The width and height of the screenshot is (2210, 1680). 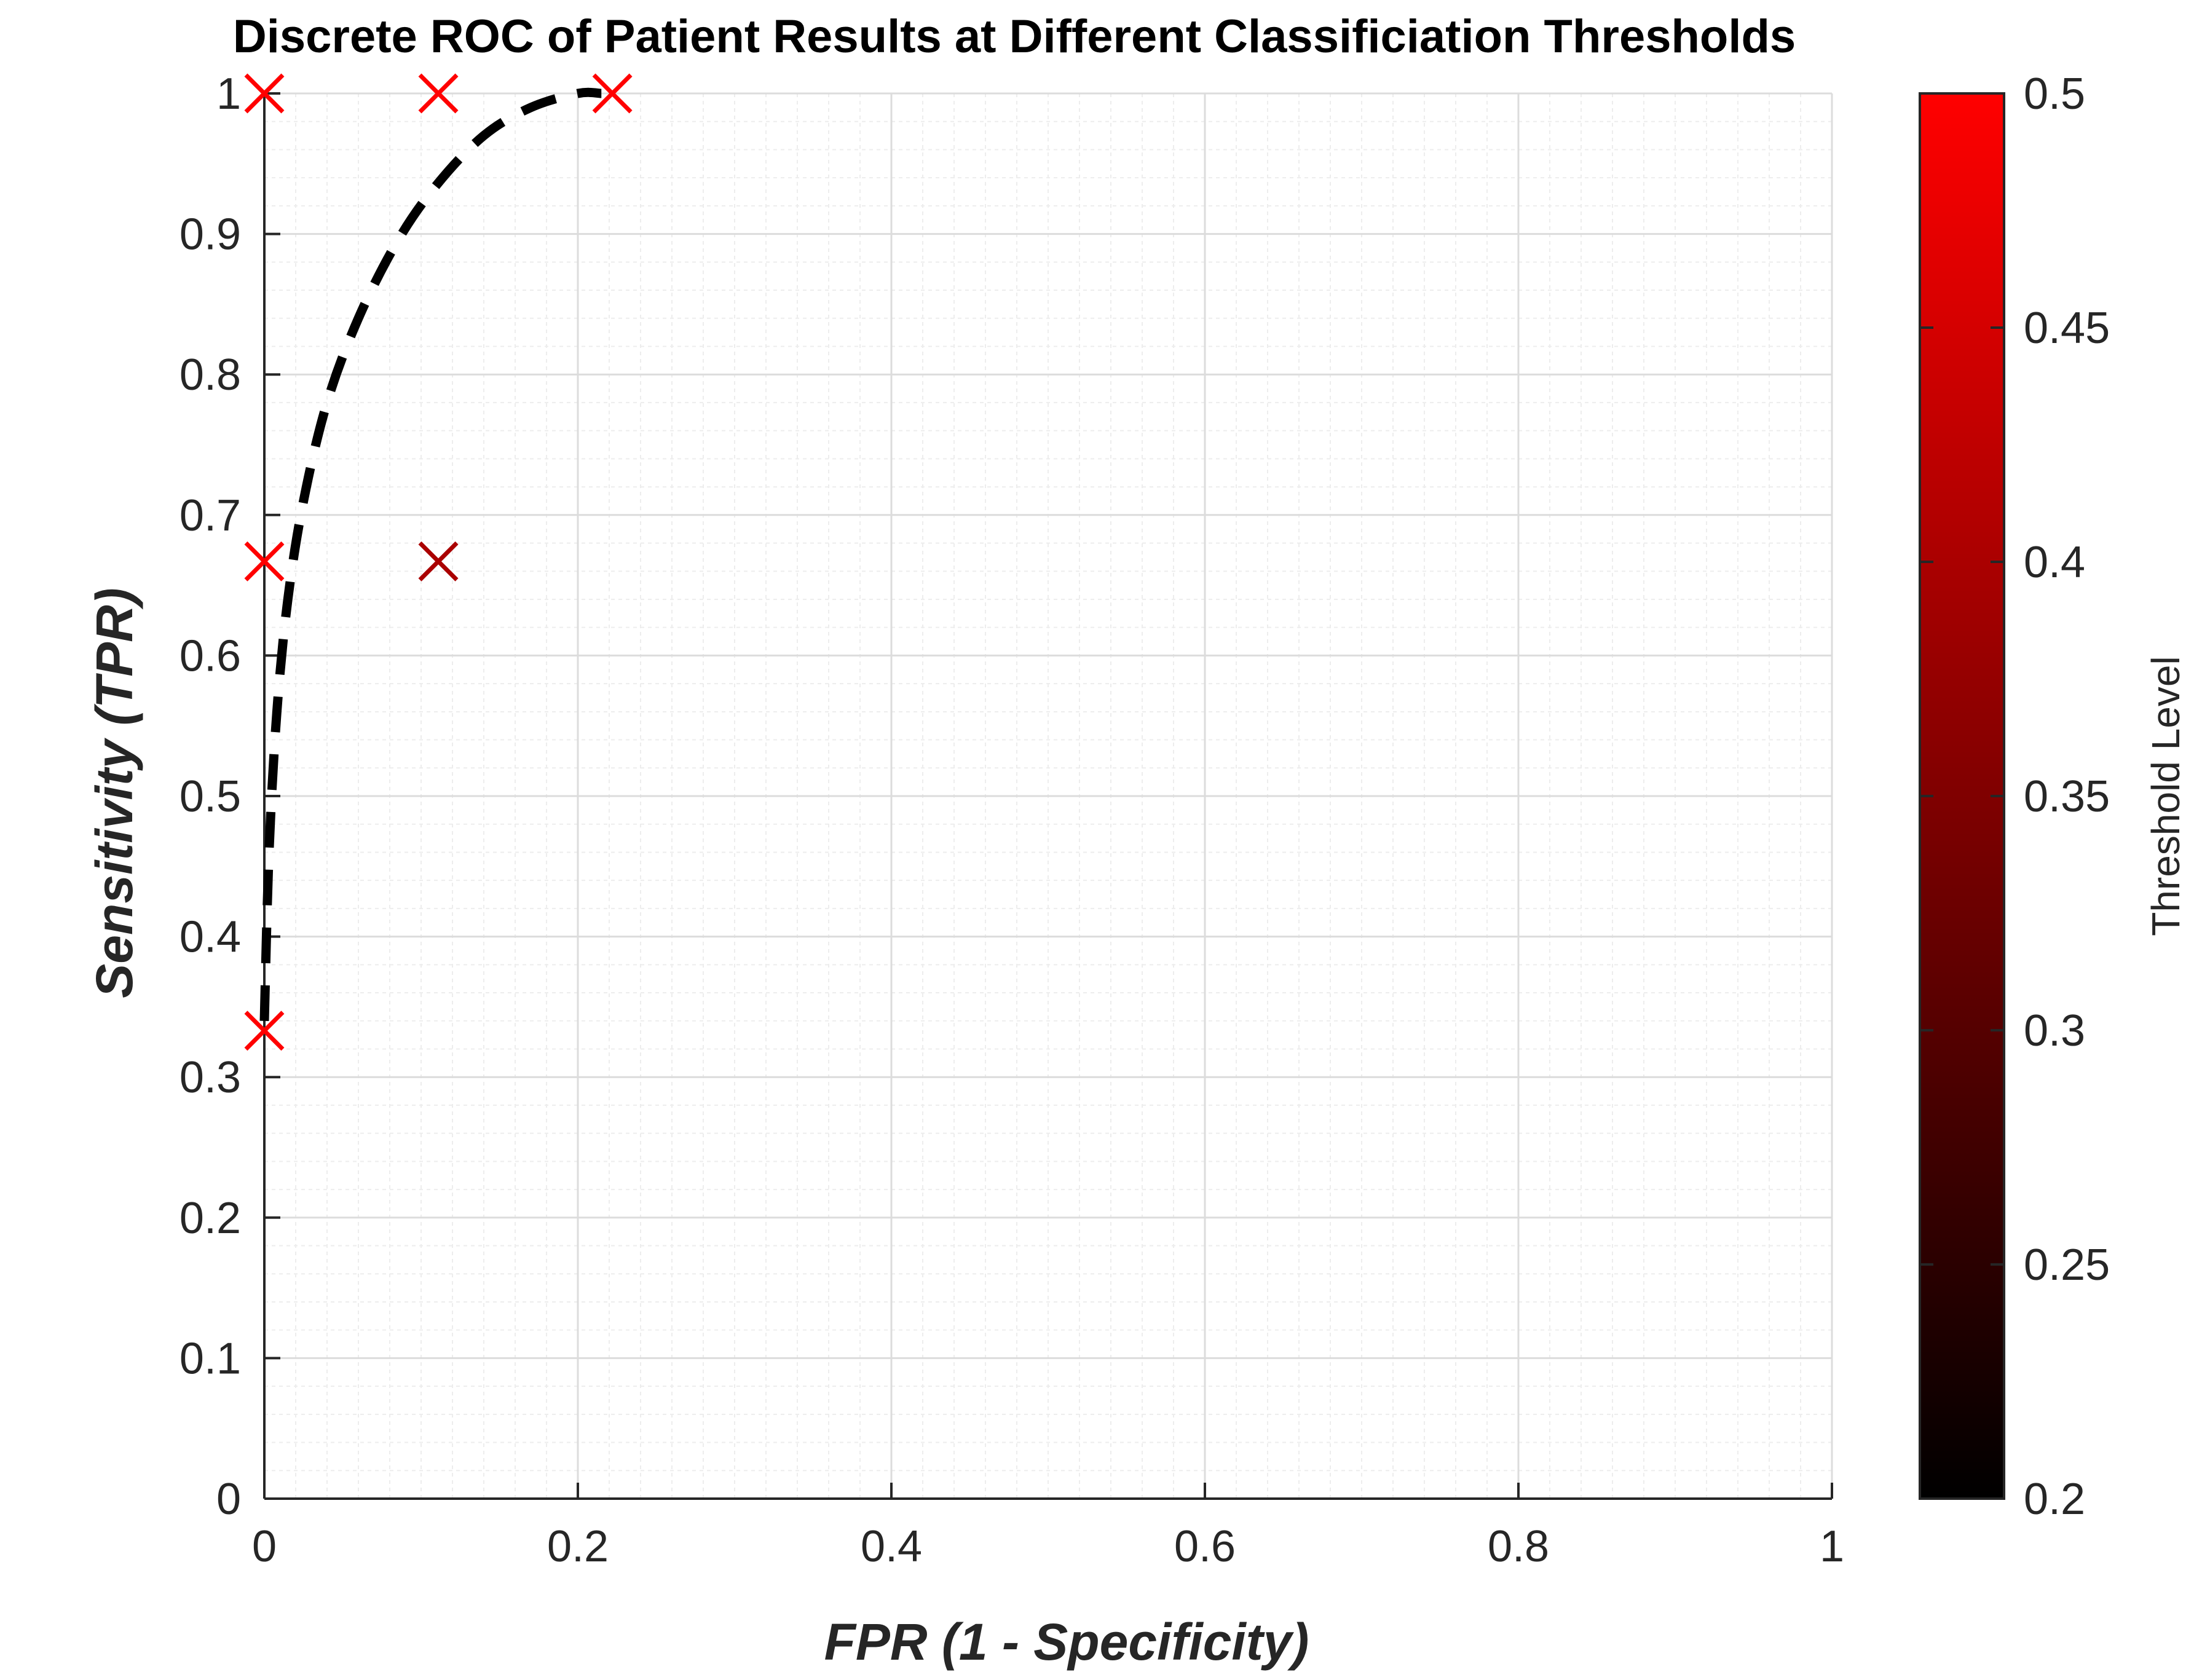 I want to click on x-tick-label: 0.8, so click(x=1518, y=1546).